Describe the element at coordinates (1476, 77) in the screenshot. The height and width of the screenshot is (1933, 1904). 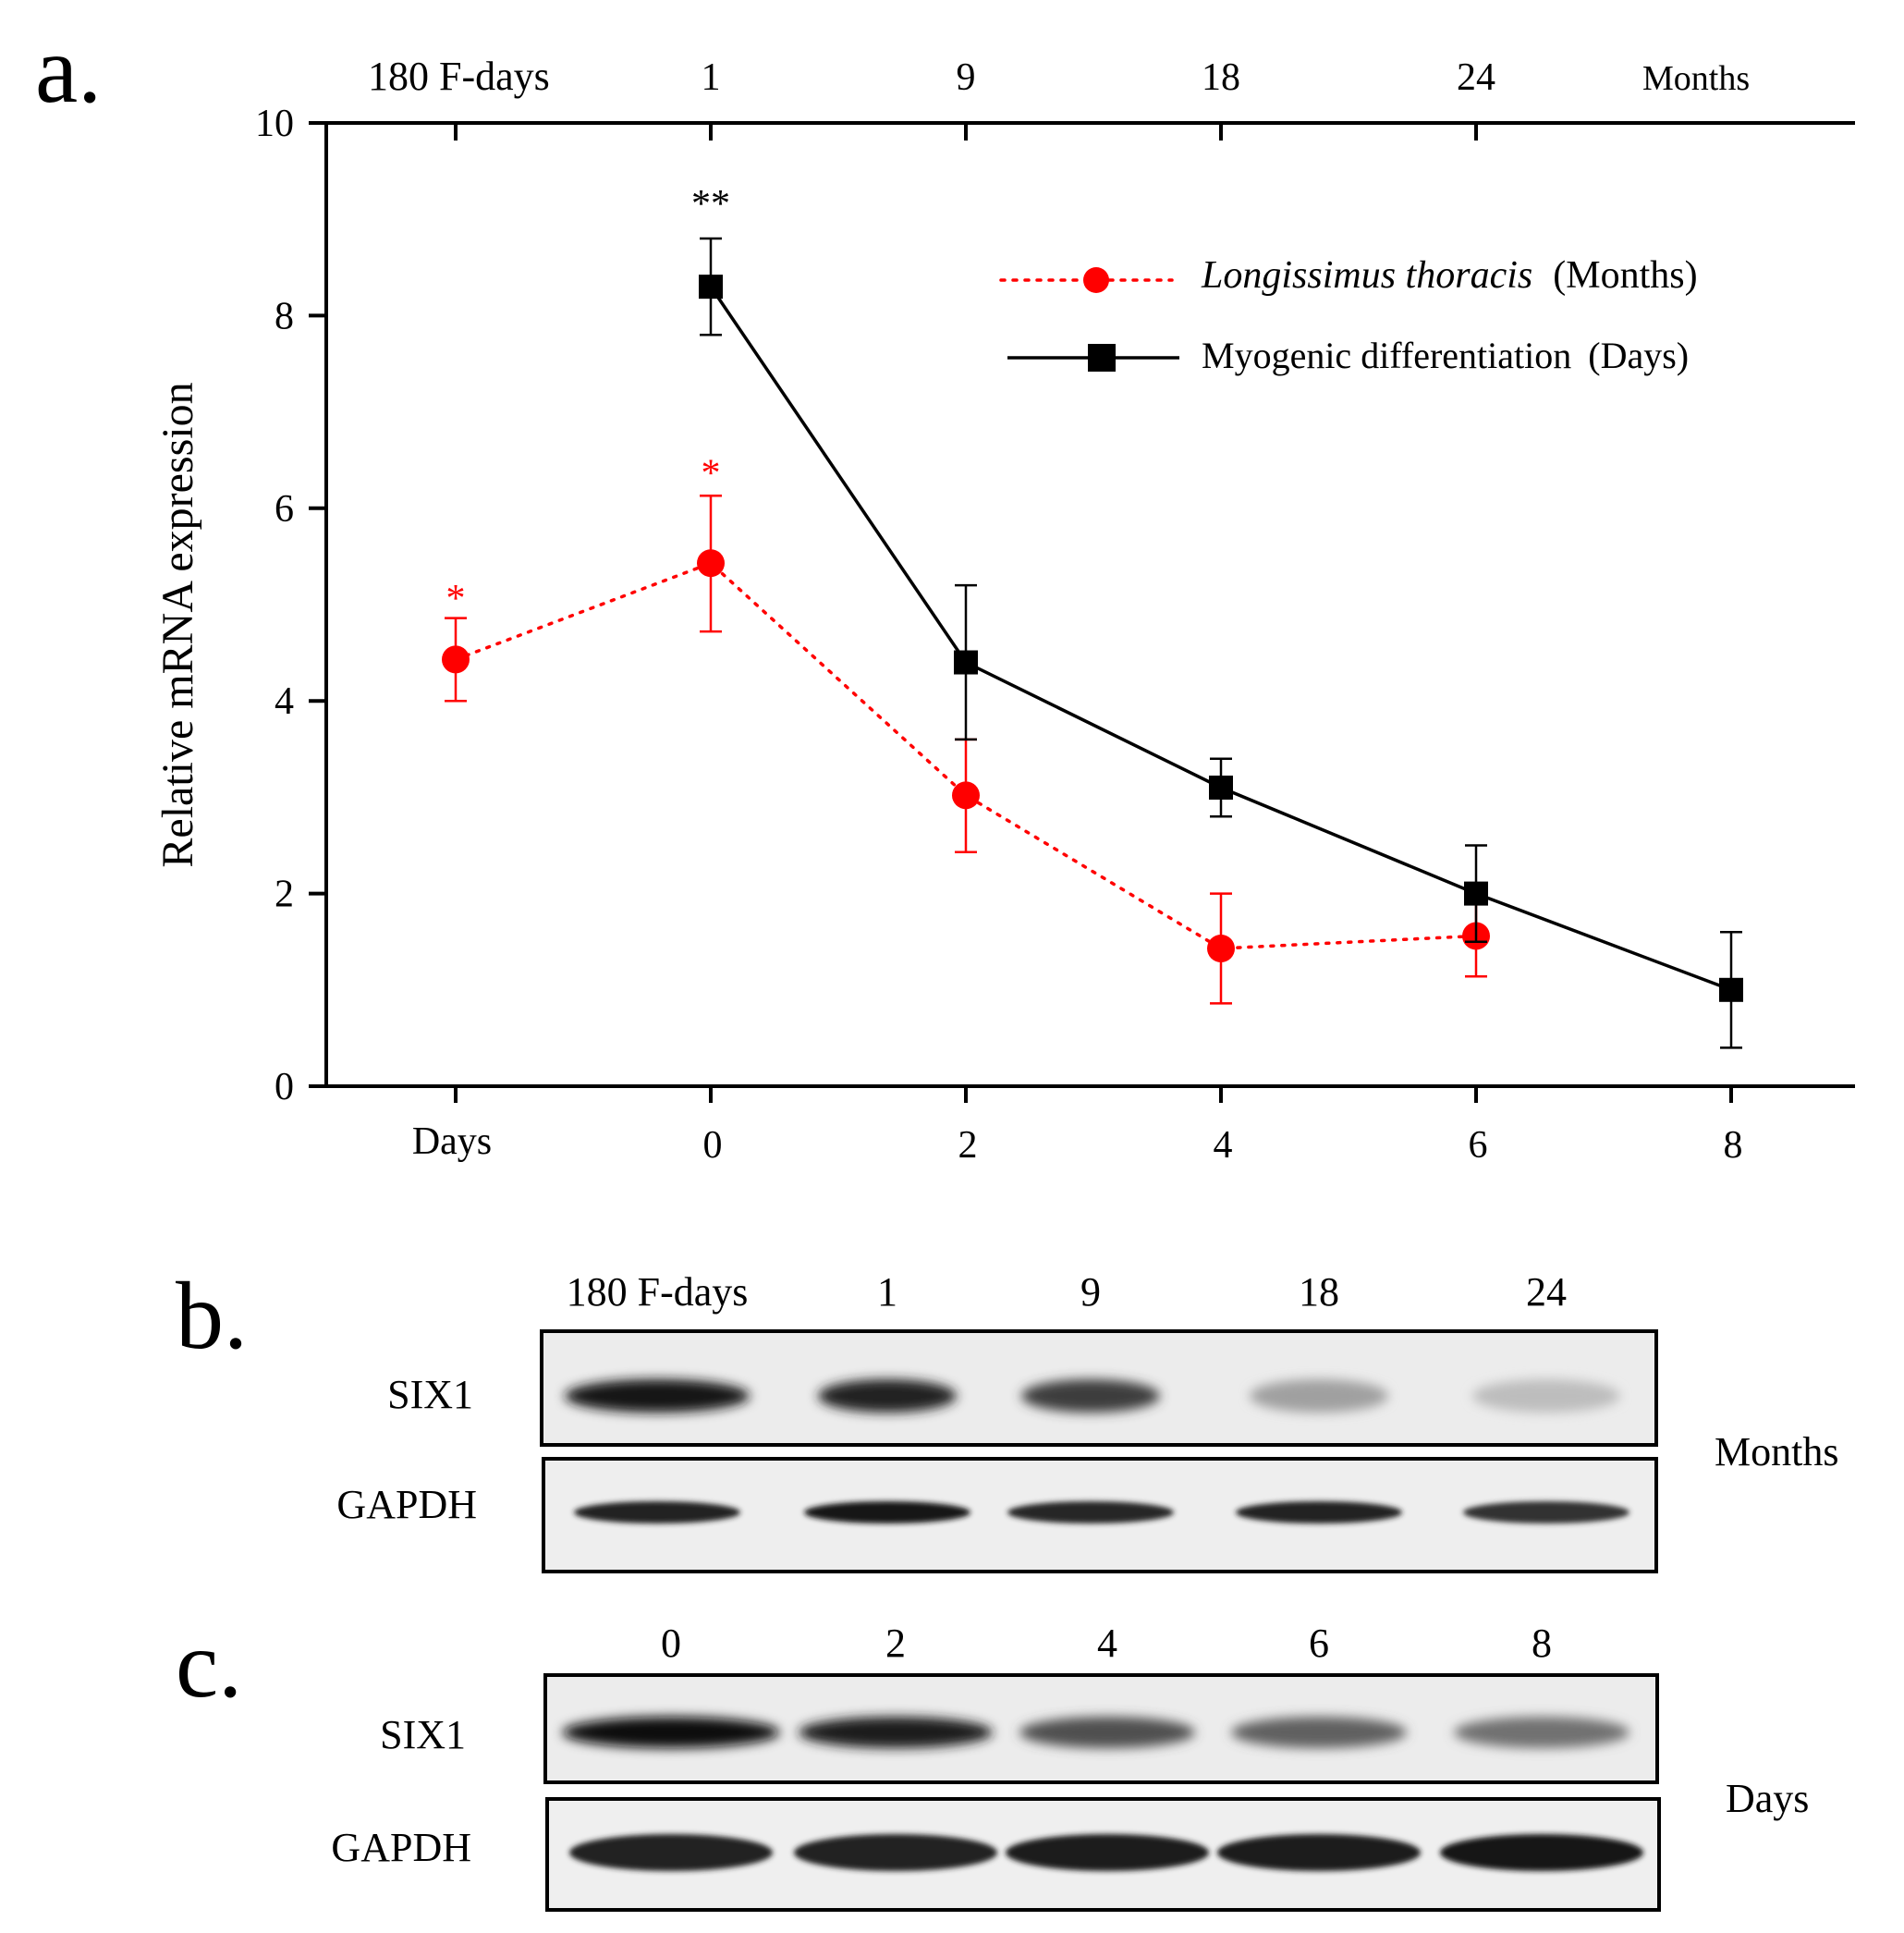
I see `x-top-tick-label: 24` at that location.